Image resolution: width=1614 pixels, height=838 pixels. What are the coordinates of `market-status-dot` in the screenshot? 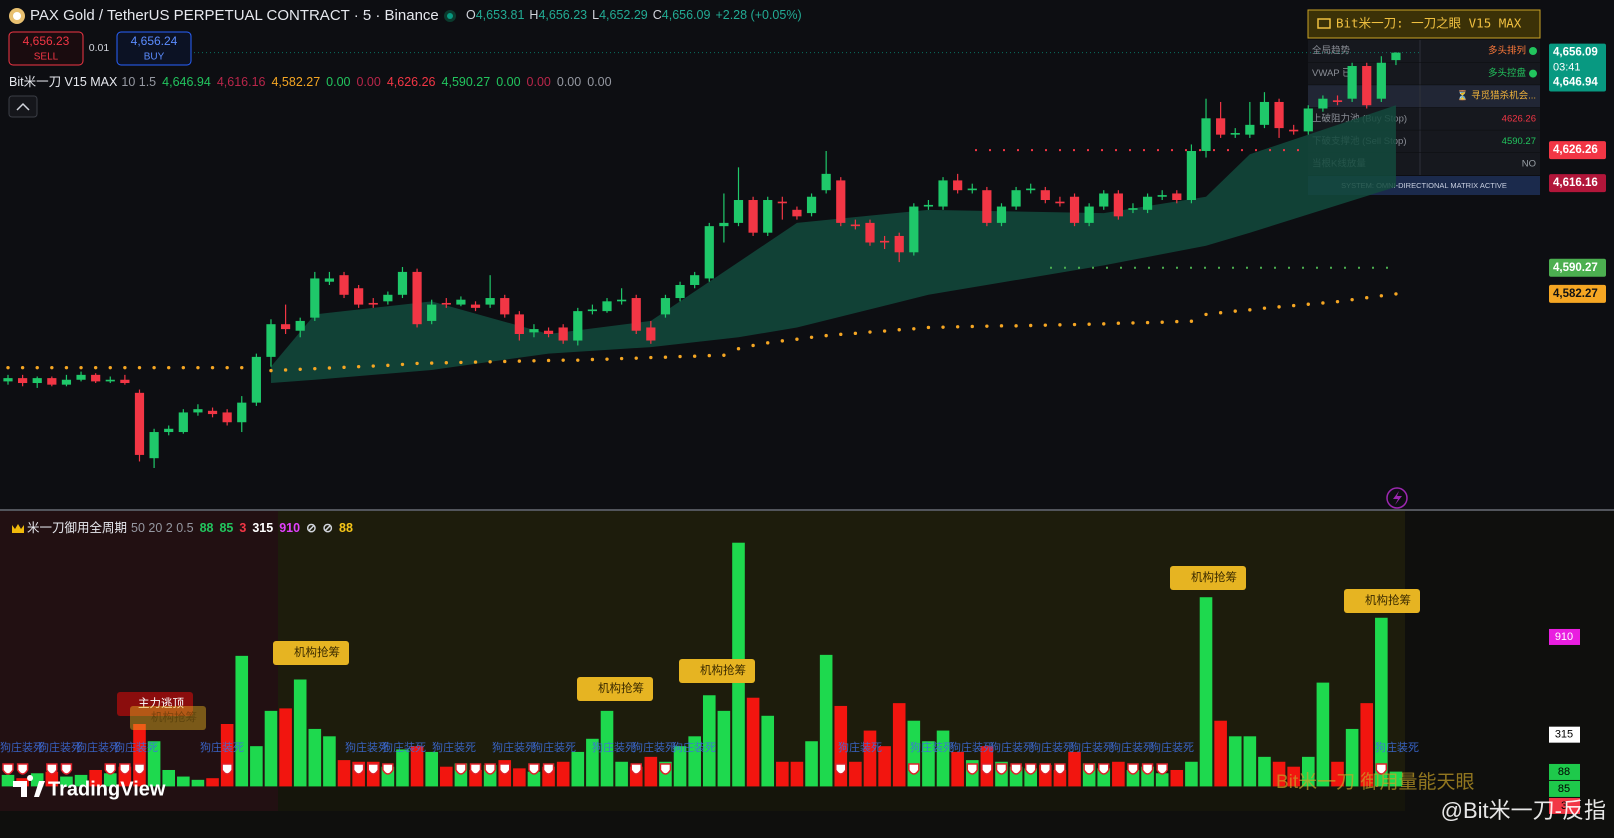 It's located at (450, 16).